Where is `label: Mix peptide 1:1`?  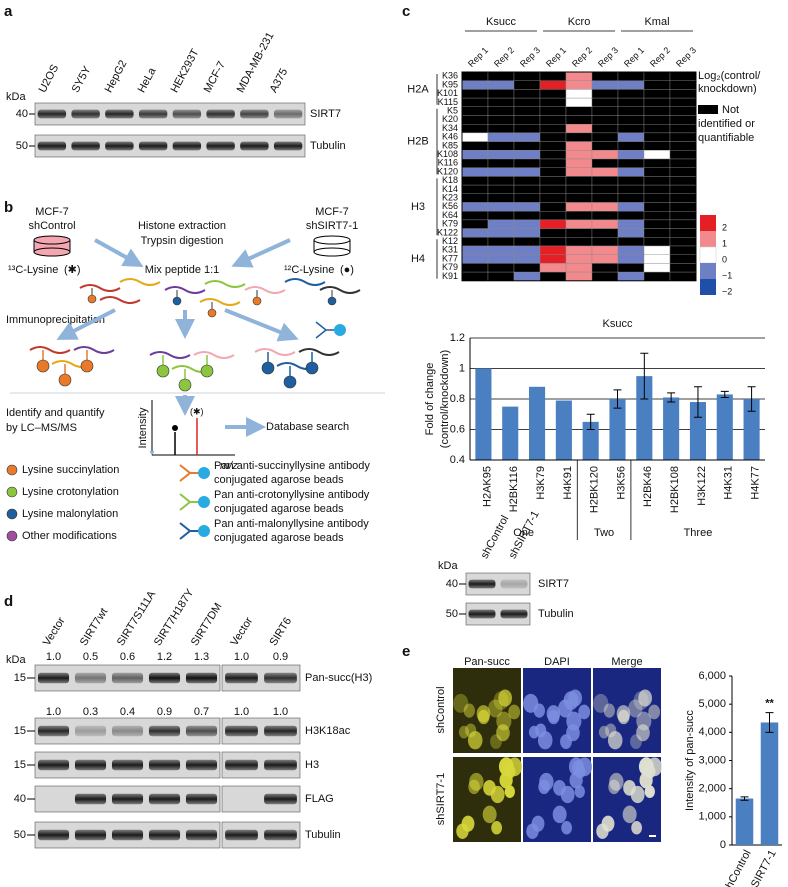 label: Mix peptide 1:1 is located at coordinates (182, 270).